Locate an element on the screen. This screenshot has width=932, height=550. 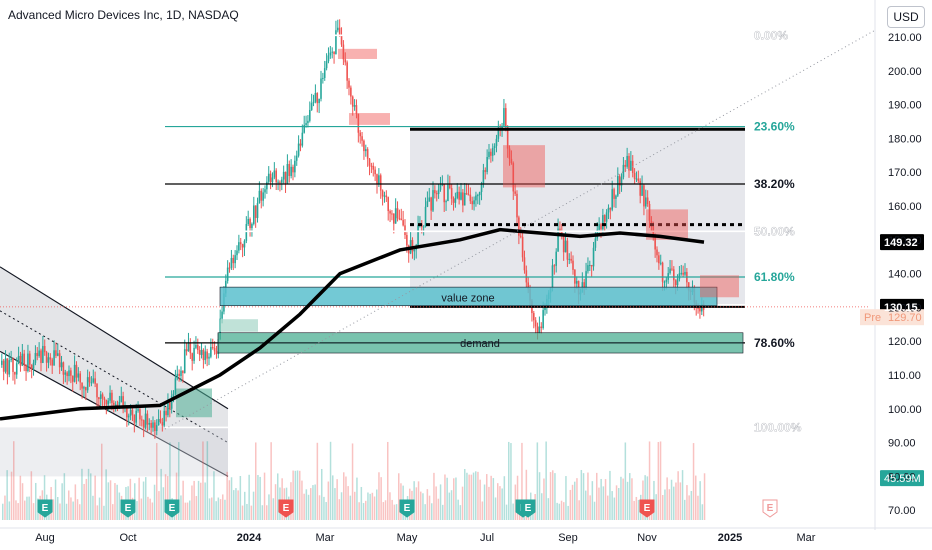
time-tick-label: Mar is located at coordinates (325, 538).